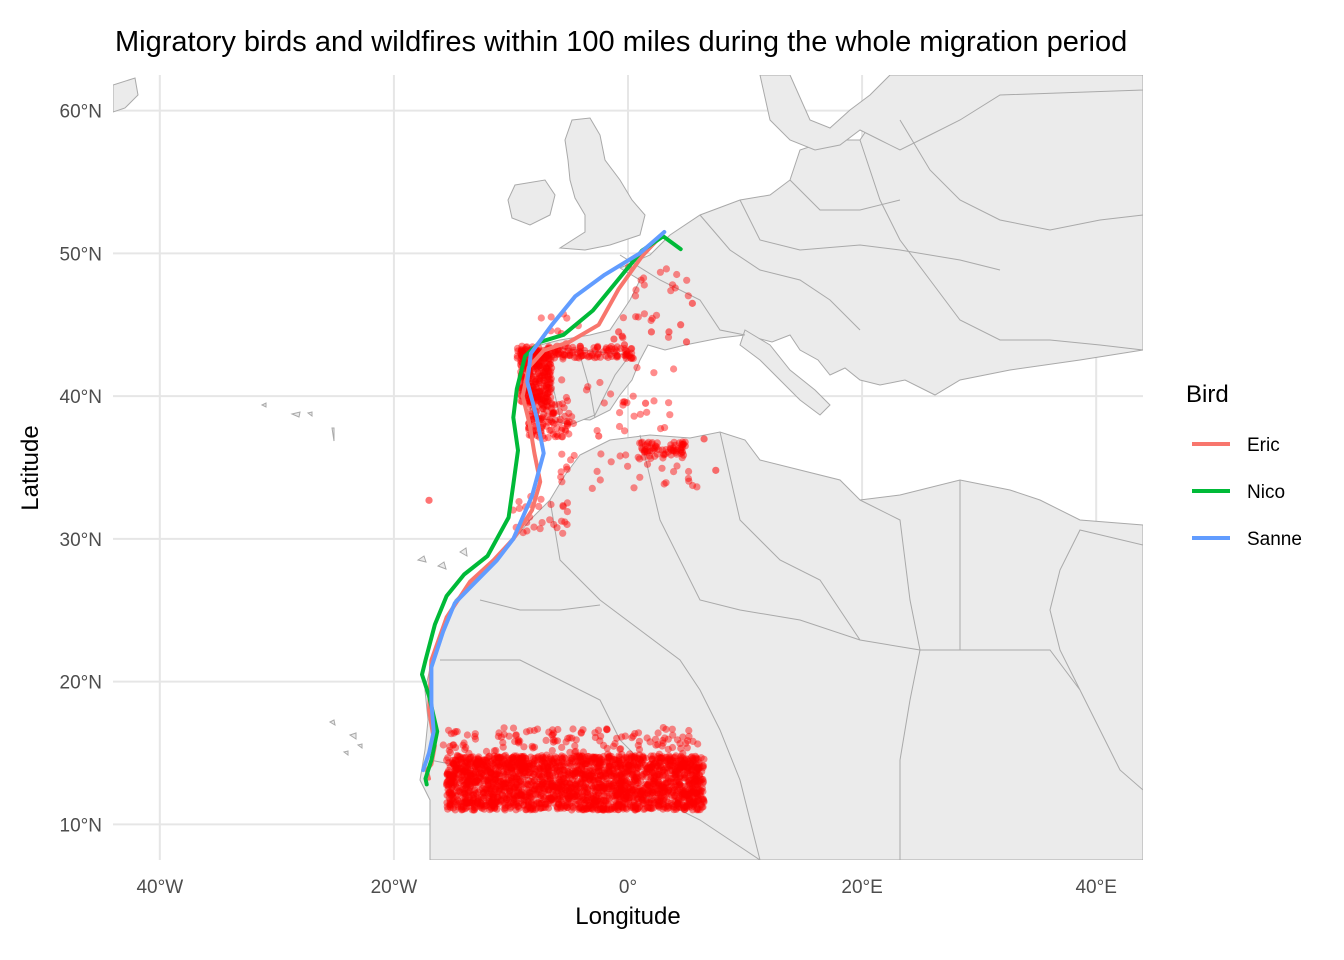 The height and width of the screenshot is (960, 1344). I want to click on landmass-ireland, so click(531, 202).